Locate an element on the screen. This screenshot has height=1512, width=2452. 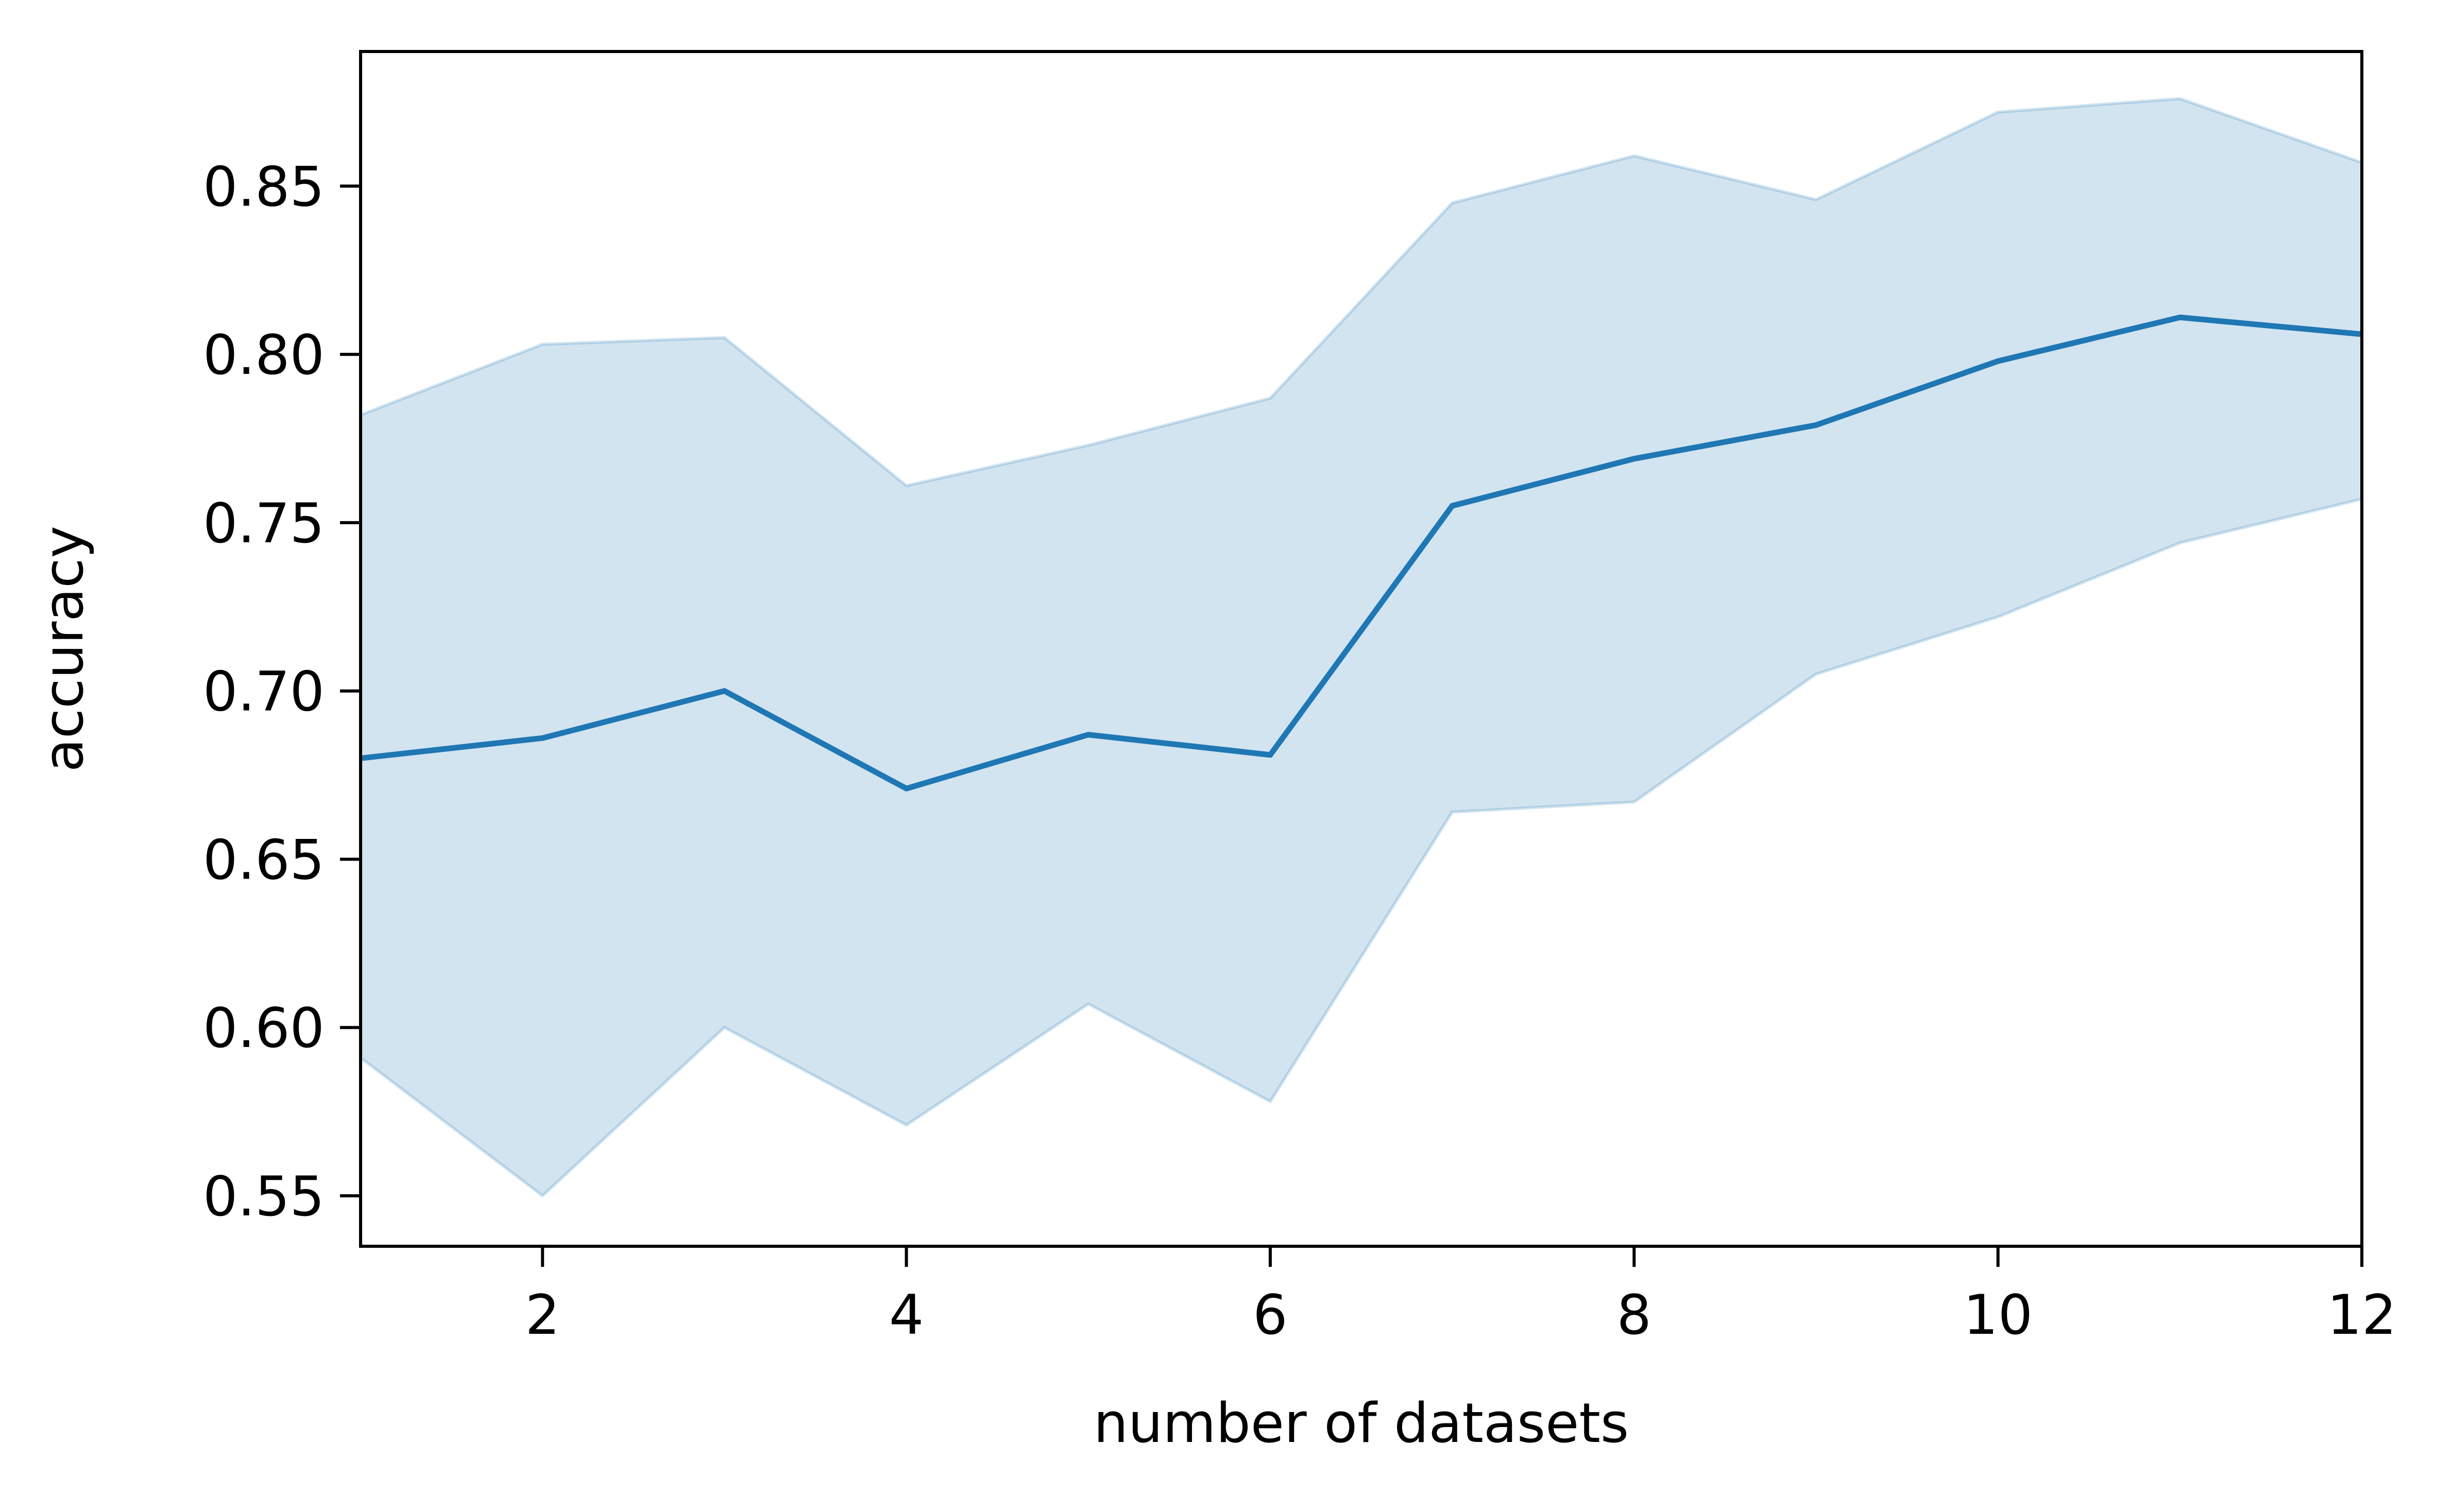
y-tick-label: 0.80 is located at coordinates (264, 355).